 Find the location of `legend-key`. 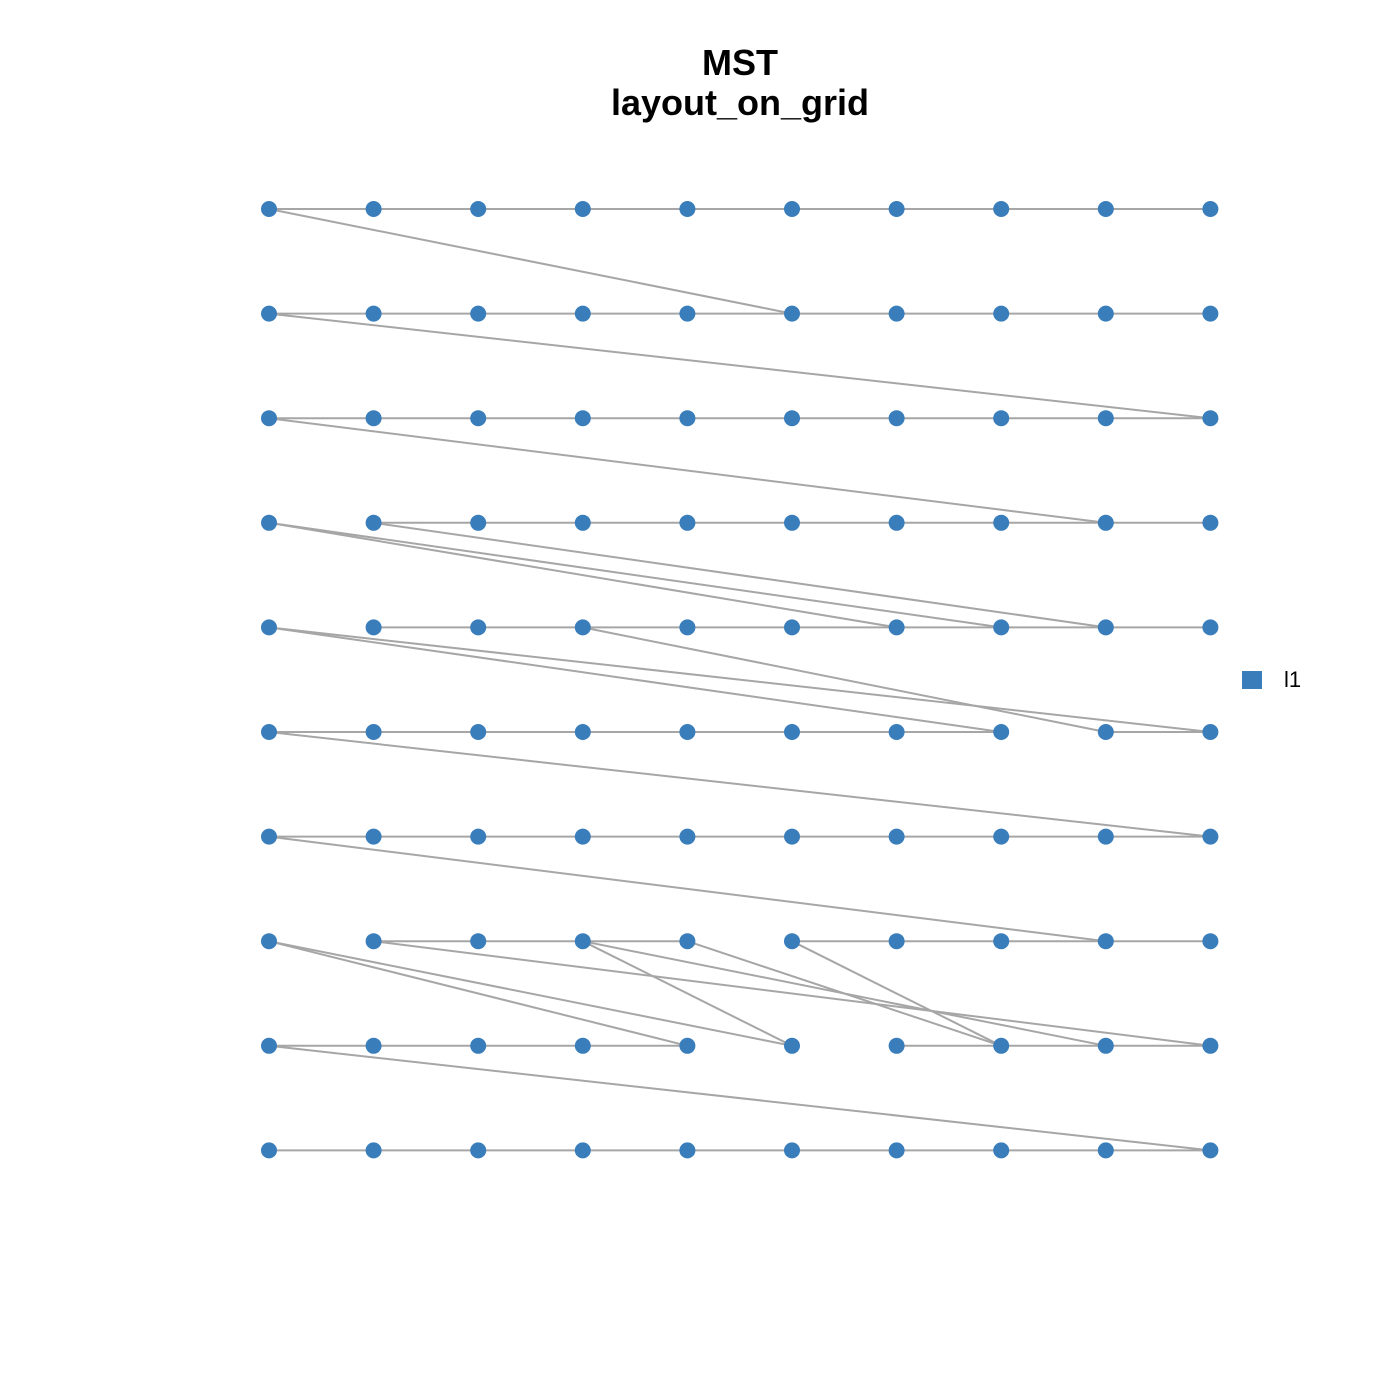

legend-key is located at coordinates (1252, 680).